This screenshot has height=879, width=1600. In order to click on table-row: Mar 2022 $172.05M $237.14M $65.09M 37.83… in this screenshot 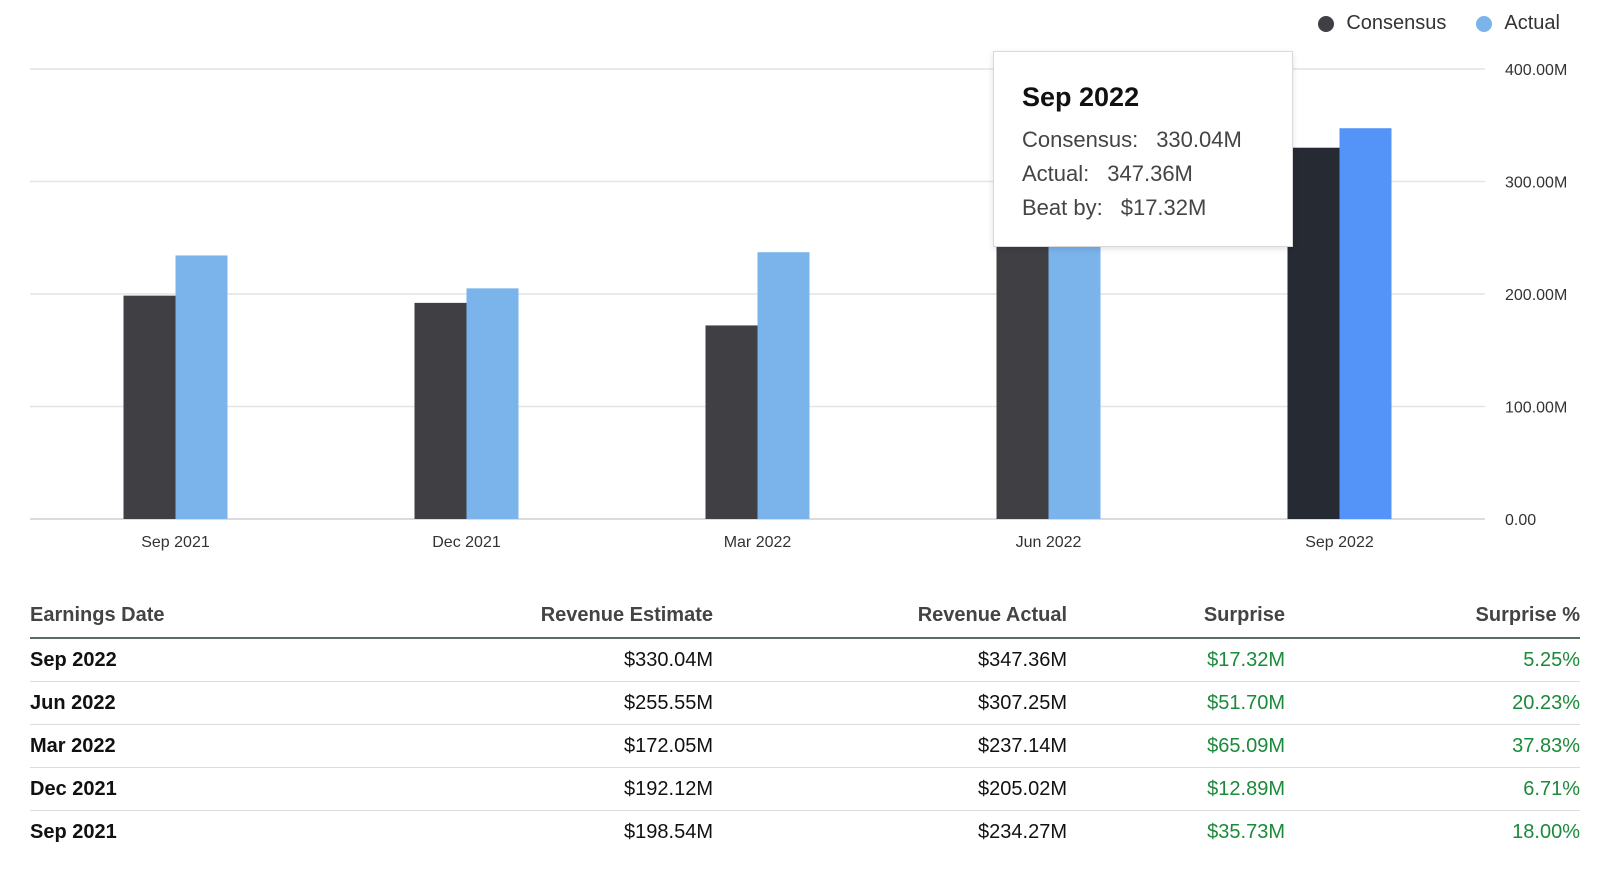, I will do `click(805, 746)`.